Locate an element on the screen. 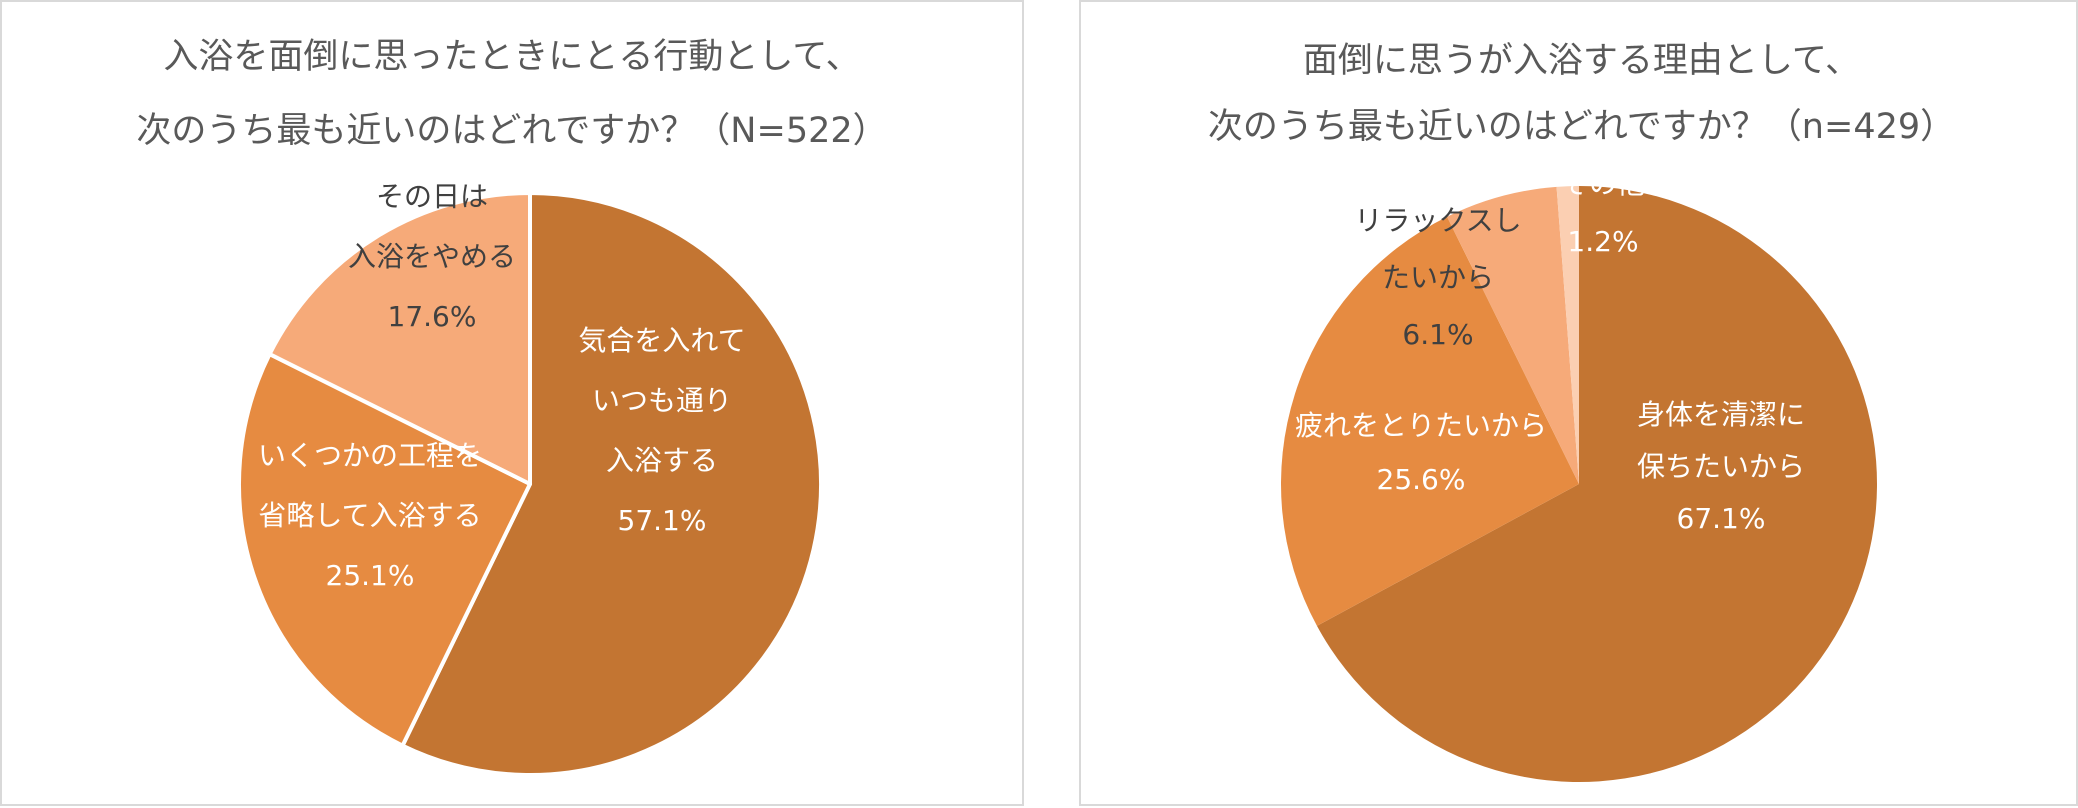  slice-category-label: 入浴をやめる is located at coordinates (432, 256).